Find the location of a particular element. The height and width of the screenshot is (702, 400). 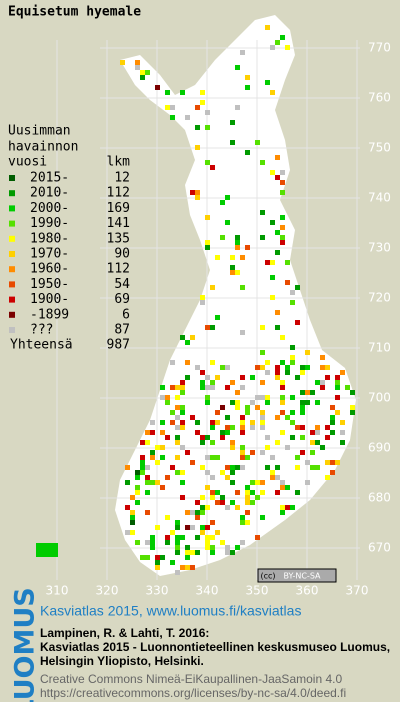

x-grid-label: 370 is located at coordinates (357, 591).